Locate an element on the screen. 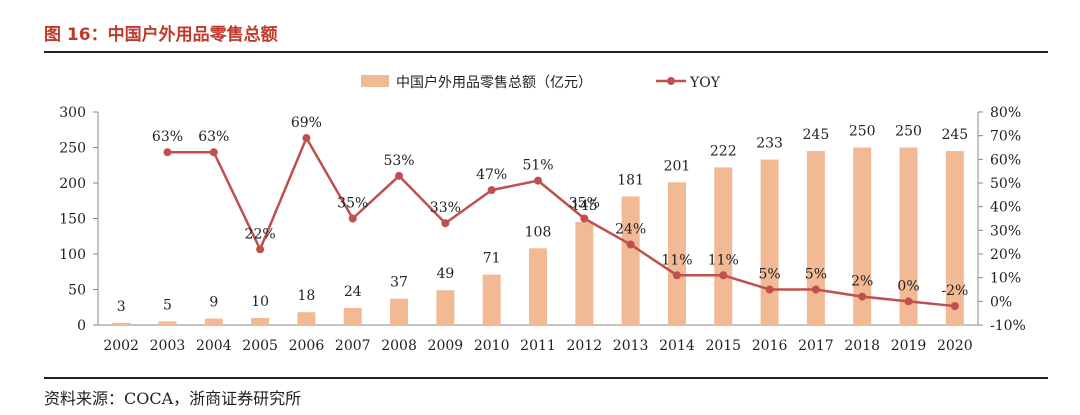 This screenshot has width=1080, height=415. y-left-tick-label: 100 is located at coordinates (72, 255).